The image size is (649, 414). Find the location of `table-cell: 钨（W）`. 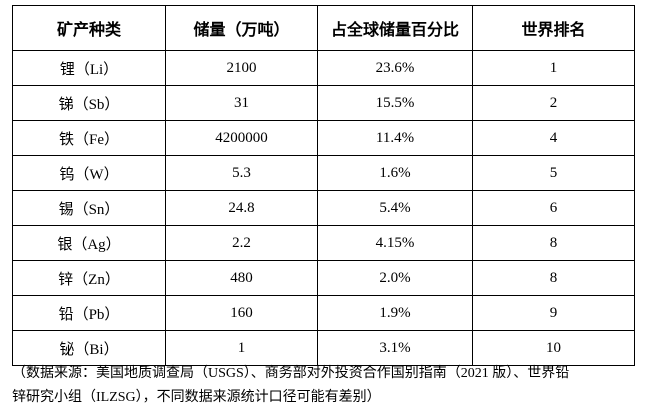

table-cell: 钨（W） is located at coordinates (89, 173).